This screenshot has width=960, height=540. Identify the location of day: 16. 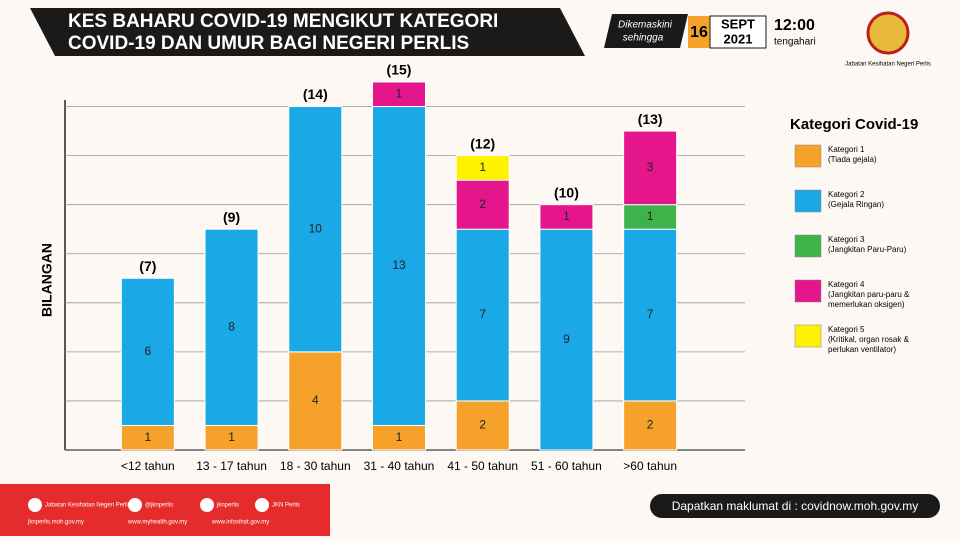
(699, 32).